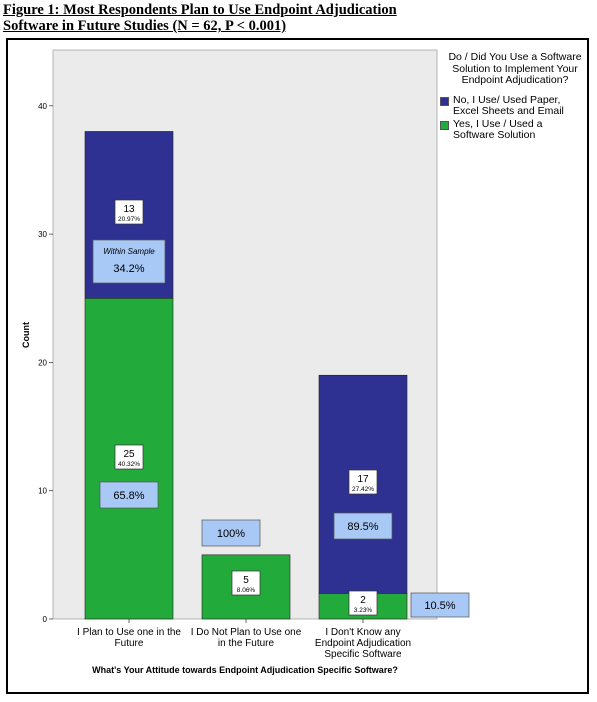  Describe the element at coordinates (494, 135) in the screenshot. I see `legend-label-yes-line-2: Software Solution` at that location.